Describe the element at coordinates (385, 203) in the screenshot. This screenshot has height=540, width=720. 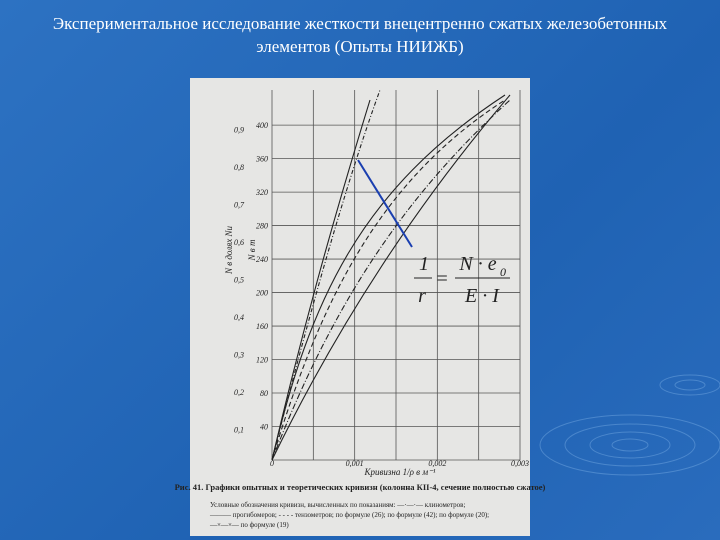
I see `pointer-line` at that location.